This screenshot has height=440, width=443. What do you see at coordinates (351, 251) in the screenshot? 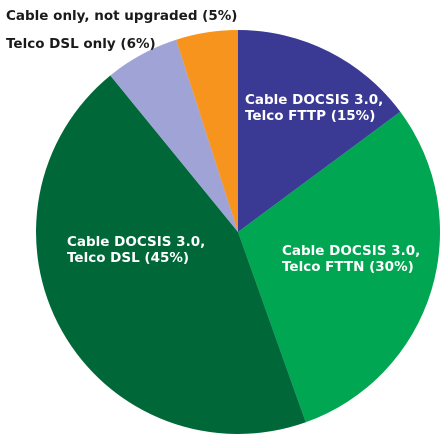
I see `slice-label-1-line-0: Cable DOCSIS 3.0,` at bounding box center [351, 251].